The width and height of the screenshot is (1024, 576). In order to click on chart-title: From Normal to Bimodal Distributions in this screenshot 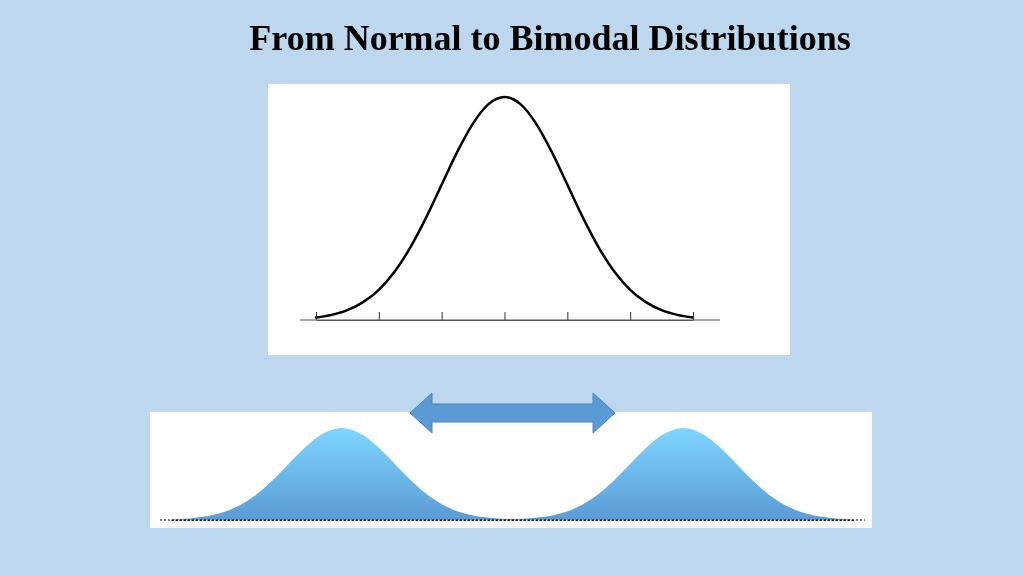, I will do `click(550, 38)`.